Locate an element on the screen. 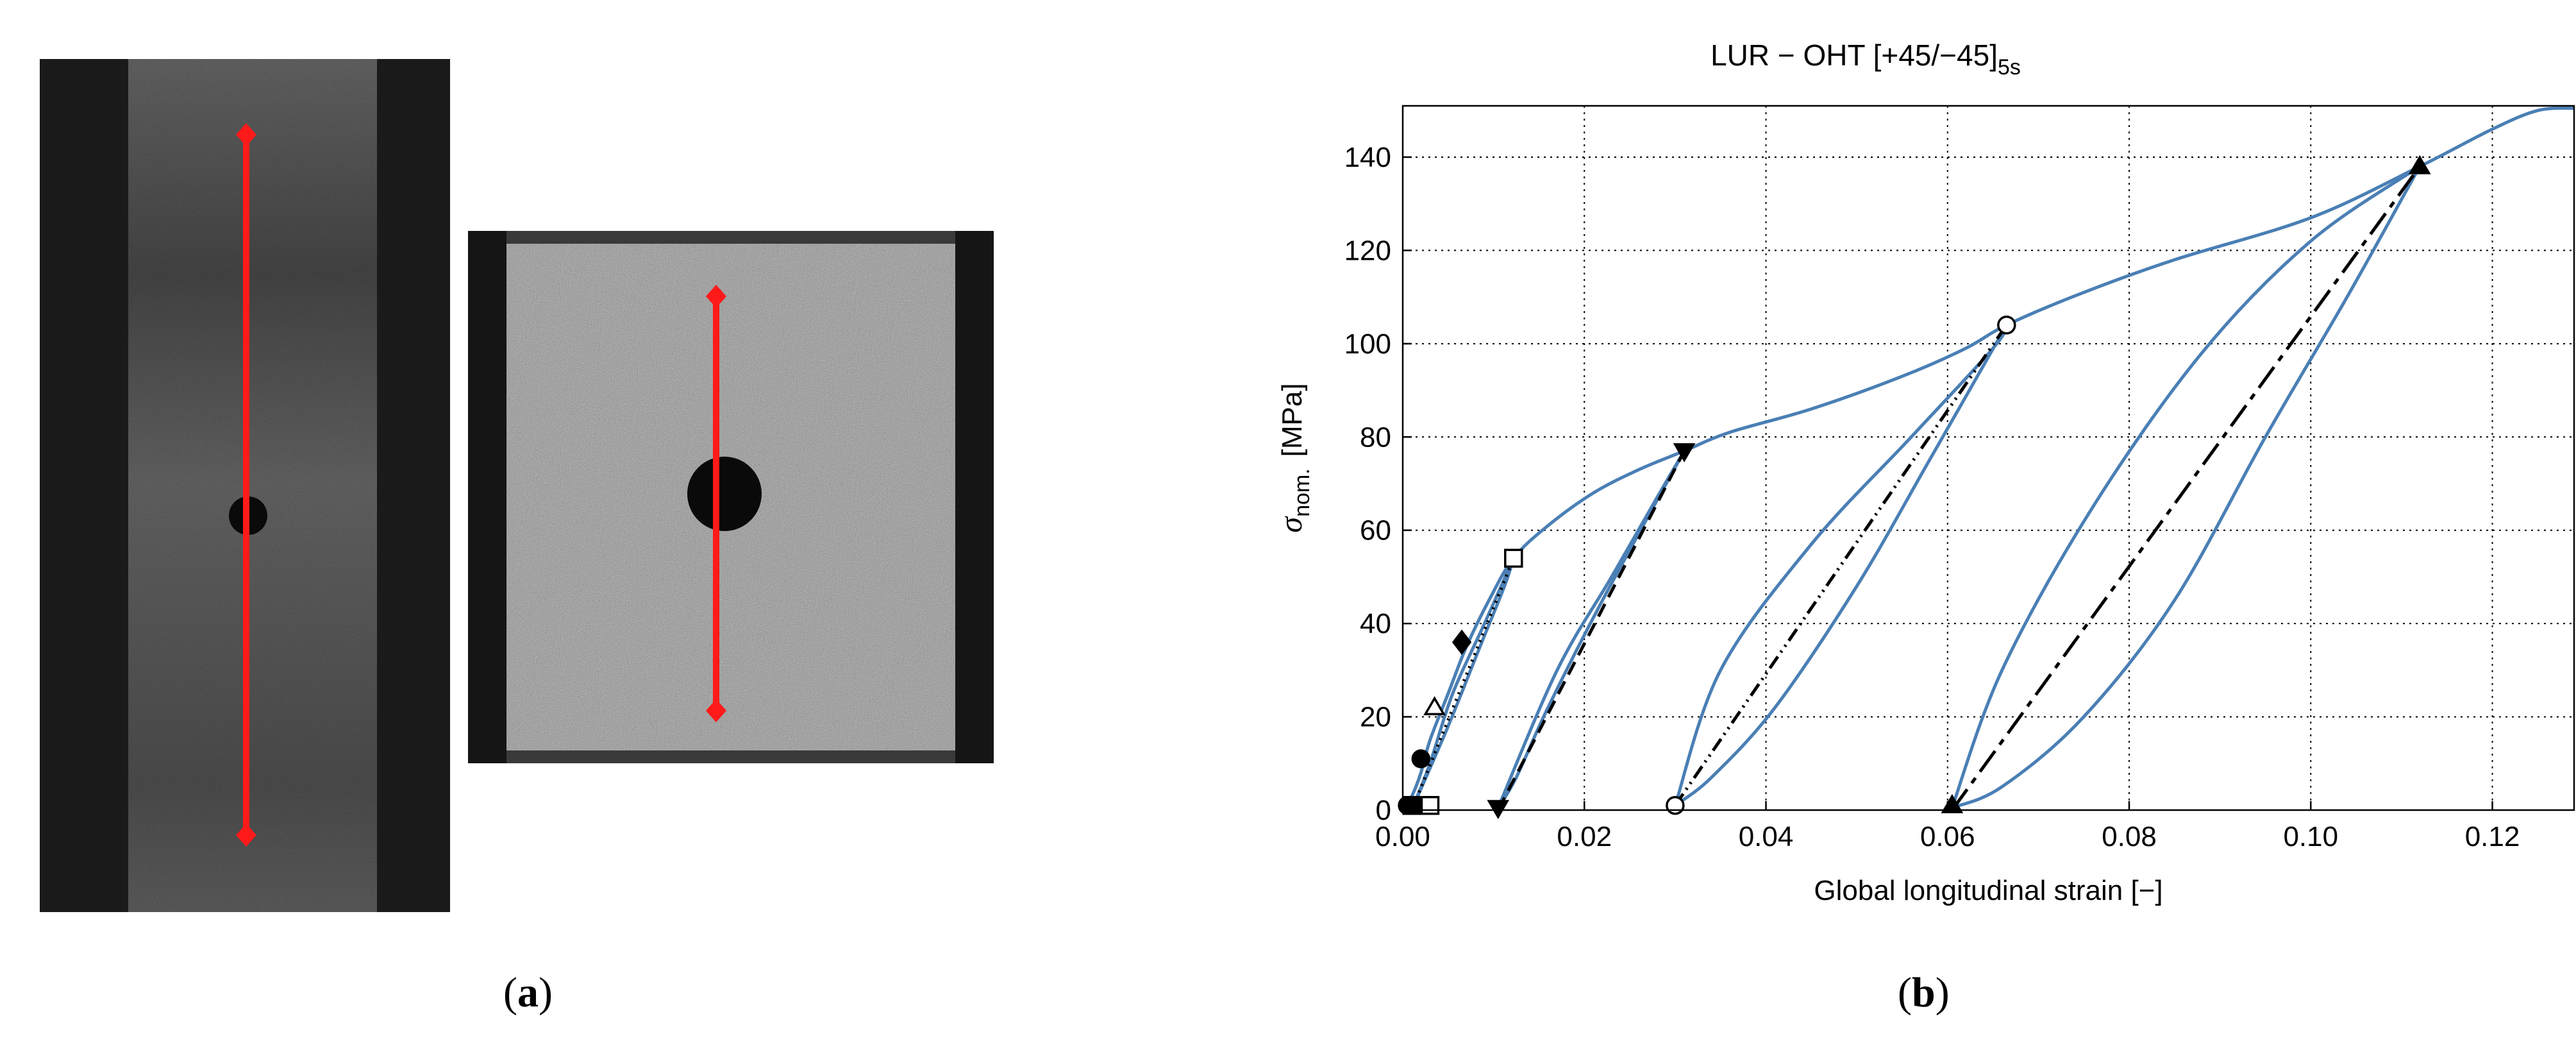 The width and height of the screenshot is (2576, 1041). panel-b-label: (b) is located at coordinates (1924, 992).